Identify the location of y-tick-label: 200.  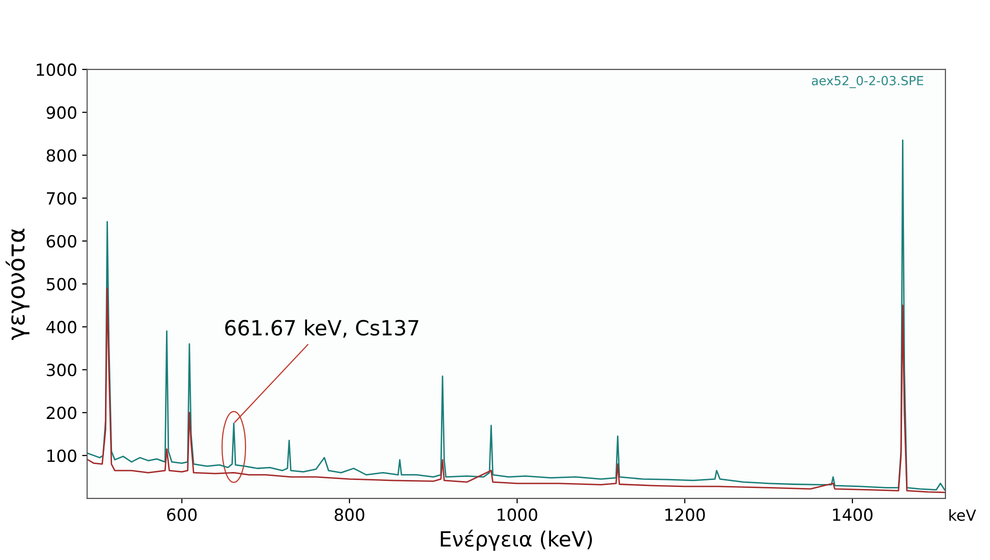
(61, 413).